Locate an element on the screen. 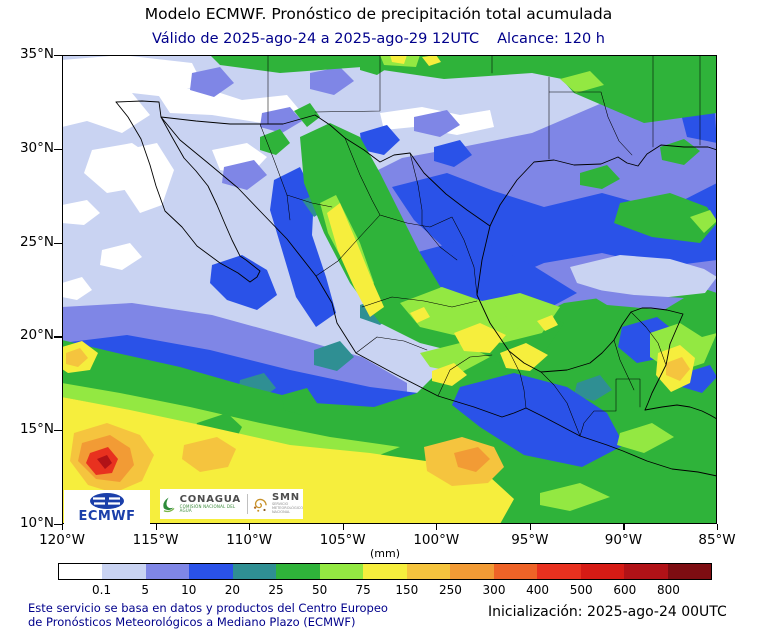 This screenshot has width=757, height=630. x-axis-tick-label: 100°W is located at coordinates (436, 540).